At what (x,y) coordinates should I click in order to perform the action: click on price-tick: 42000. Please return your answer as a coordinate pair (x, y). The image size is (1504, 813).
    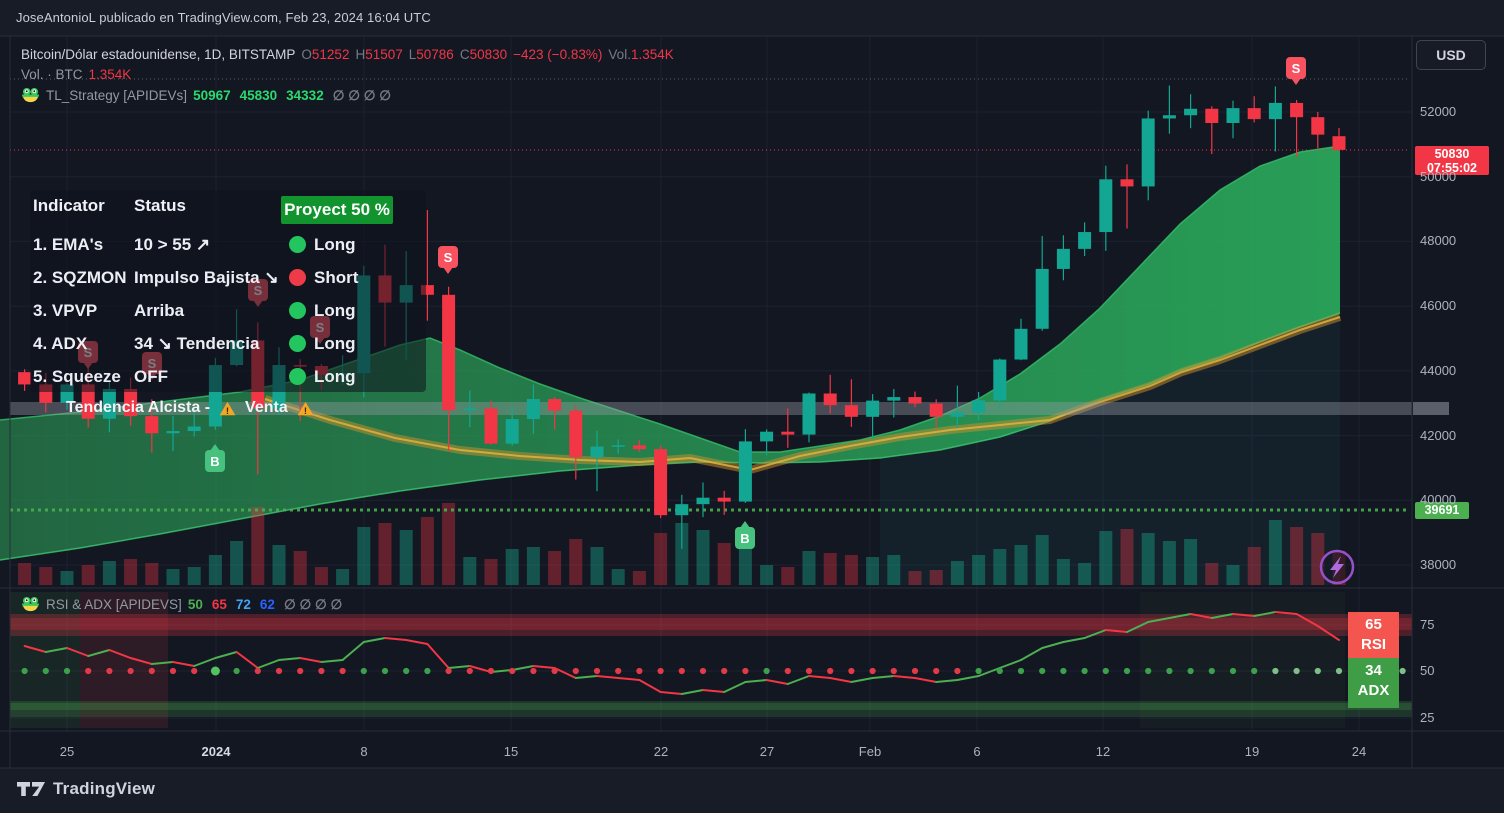
    Looking at the image, I should click on (1438, 435).